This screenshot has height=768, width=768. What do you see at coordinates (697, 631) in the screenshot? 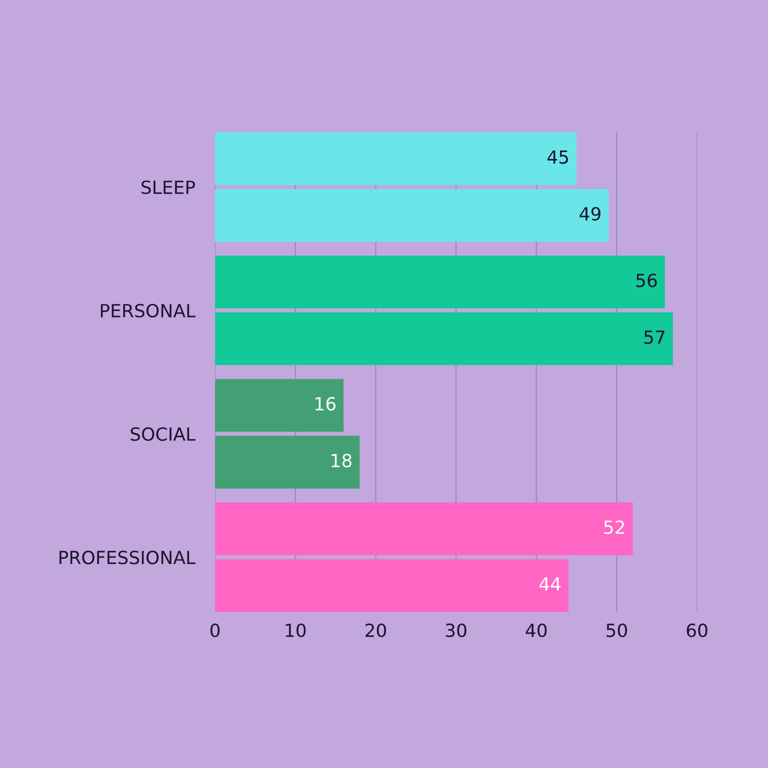
I see `x-tick-label: 60` at bounding box center [697, 631].